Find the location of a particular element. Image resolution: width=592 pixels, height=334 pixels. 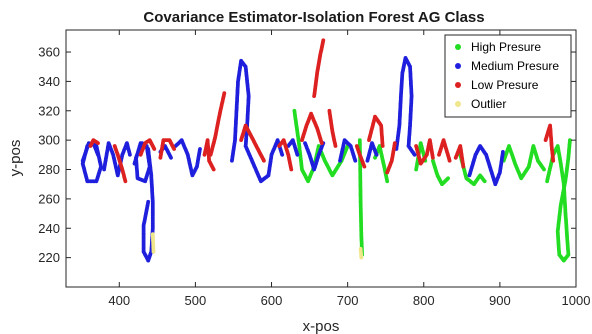

x-tick-label: 700 is located at coordinates (348, 300).